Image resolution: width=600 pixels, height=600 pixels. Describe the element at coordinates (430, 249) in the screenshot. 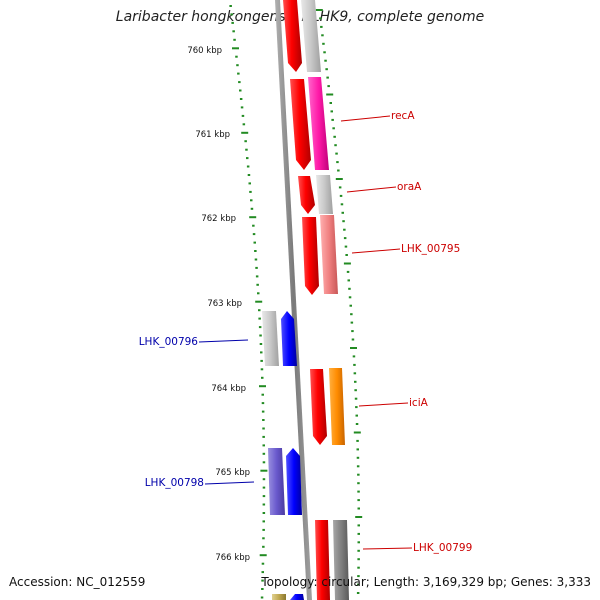

I see `gene-label-lhk-00795: LHK_00795` at that location.